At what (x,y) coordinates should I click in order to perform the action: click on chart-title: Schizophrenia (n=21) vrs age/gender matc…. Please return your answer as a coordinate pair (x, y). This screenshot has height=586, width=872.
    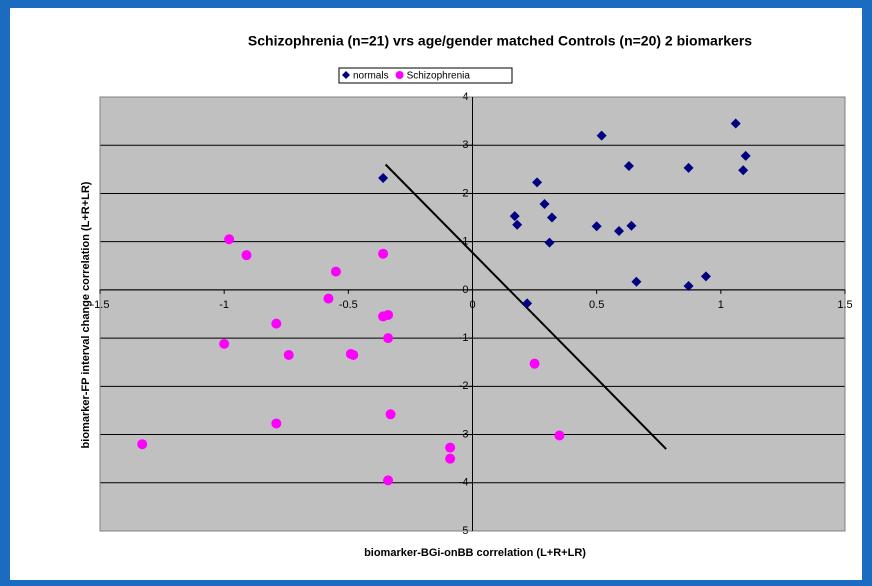
    Looking at the image, I should click on (500, 41).